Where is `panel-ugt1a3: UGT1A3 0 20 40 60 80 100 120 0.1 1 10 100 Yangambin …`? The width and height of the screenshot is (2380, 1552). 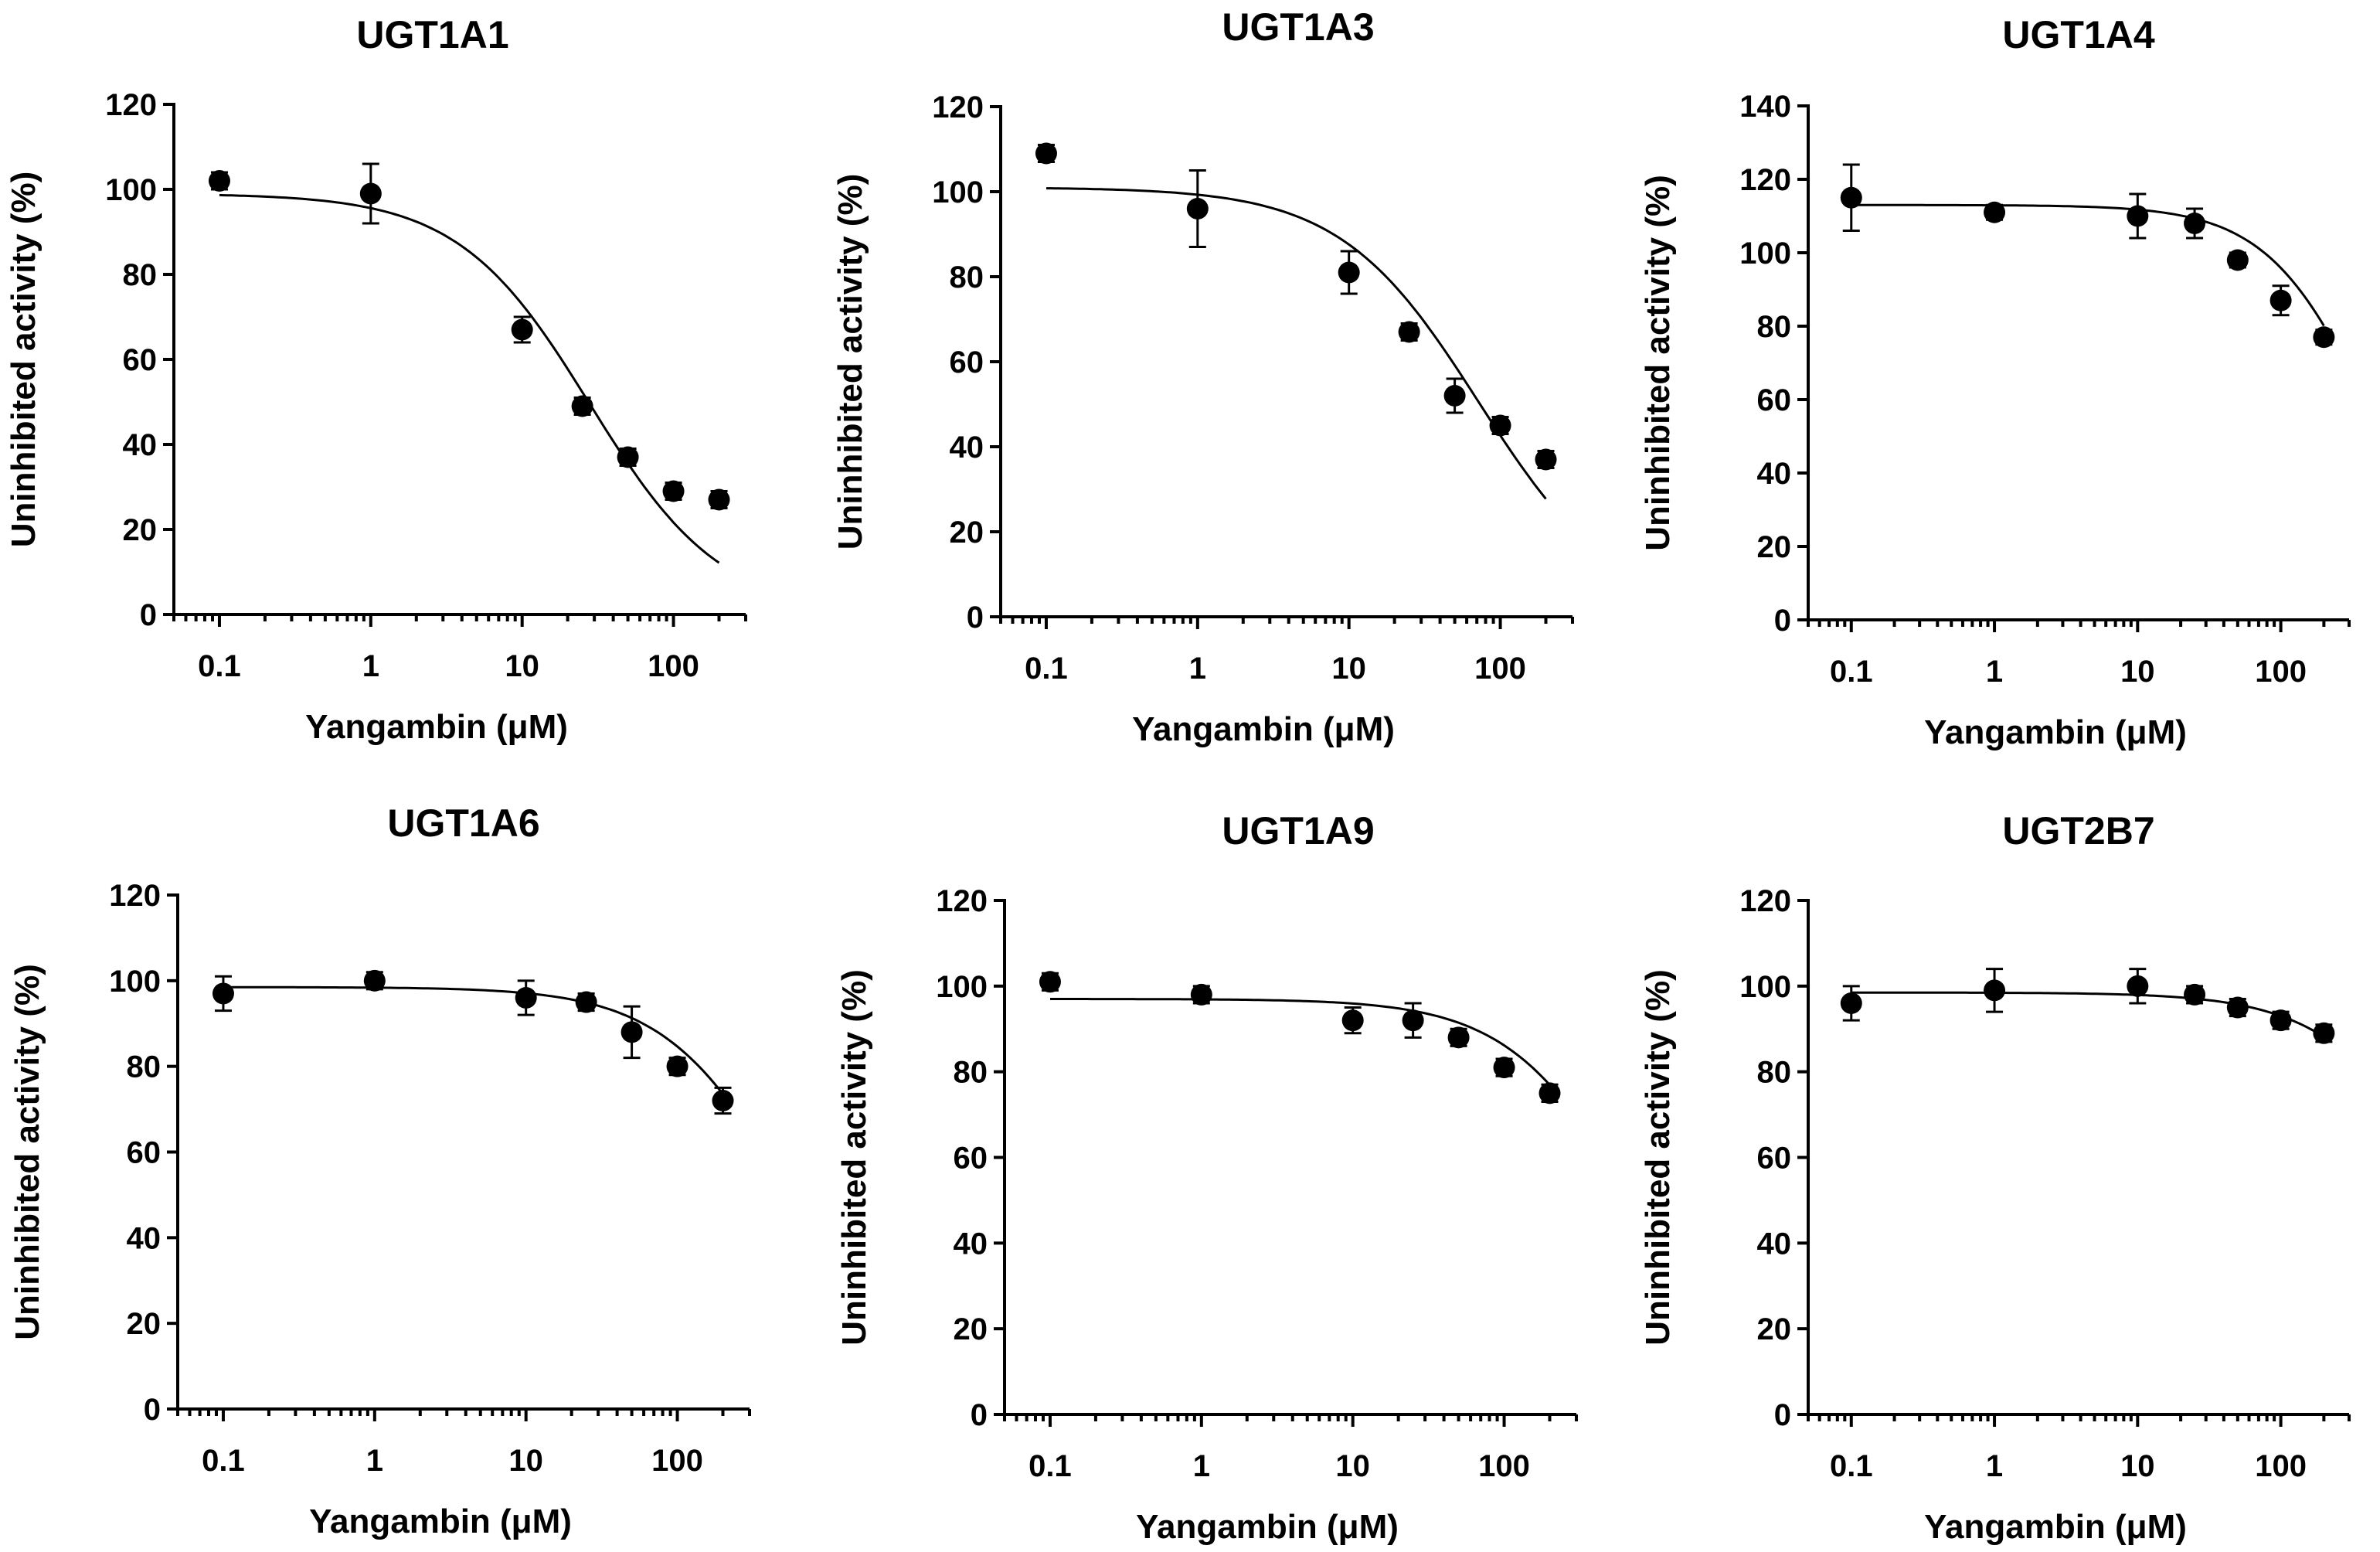 panel-ugt1a3: UGT1A3 0 20 40 60 80 100 120 0.1 1 10 100 Yangambin … is located at coordinates (1202, 376).